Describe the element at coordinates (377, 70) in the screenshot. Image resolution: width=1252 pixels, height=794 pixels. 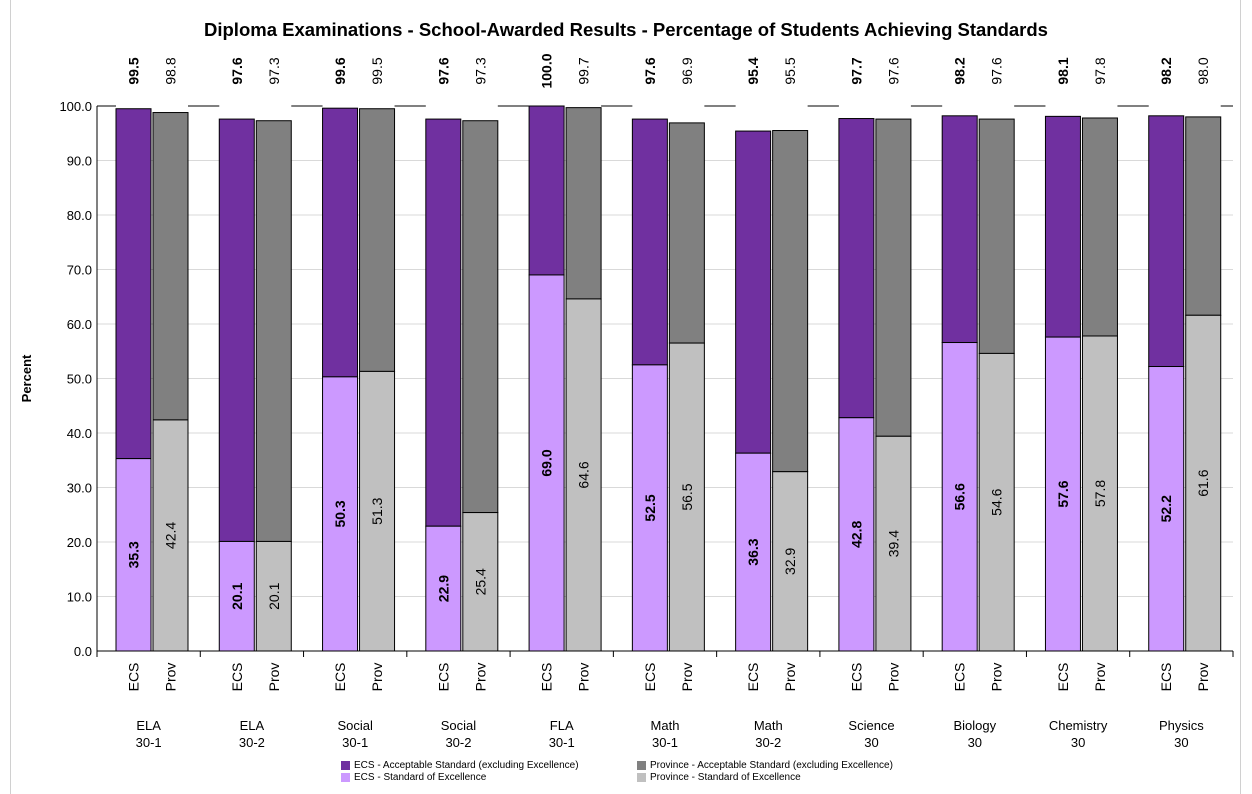
I see `prov-total-label: 99.5` at that location.